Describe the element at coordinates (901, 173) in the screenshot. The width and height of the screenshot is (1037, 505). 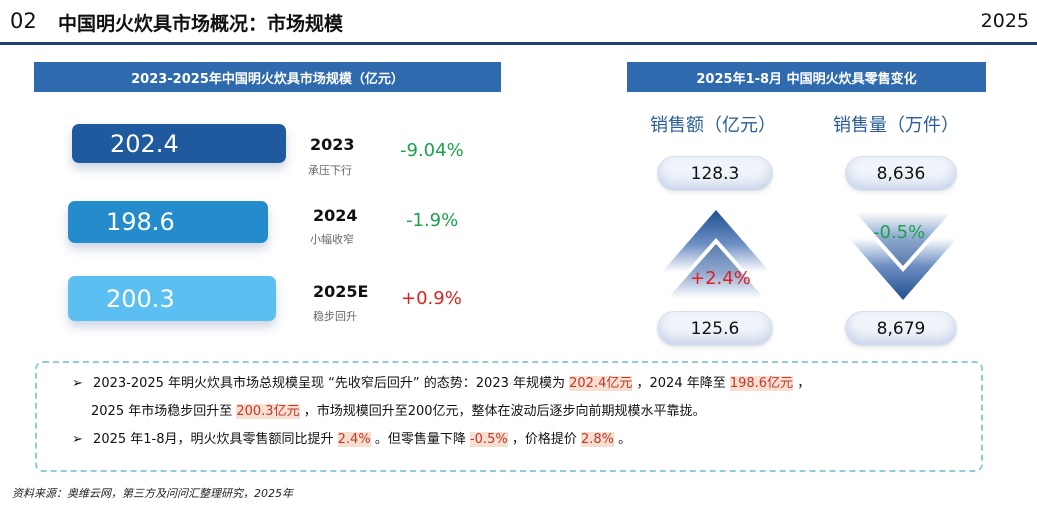
I see `sales-volume-prev: 8,636` at that location.